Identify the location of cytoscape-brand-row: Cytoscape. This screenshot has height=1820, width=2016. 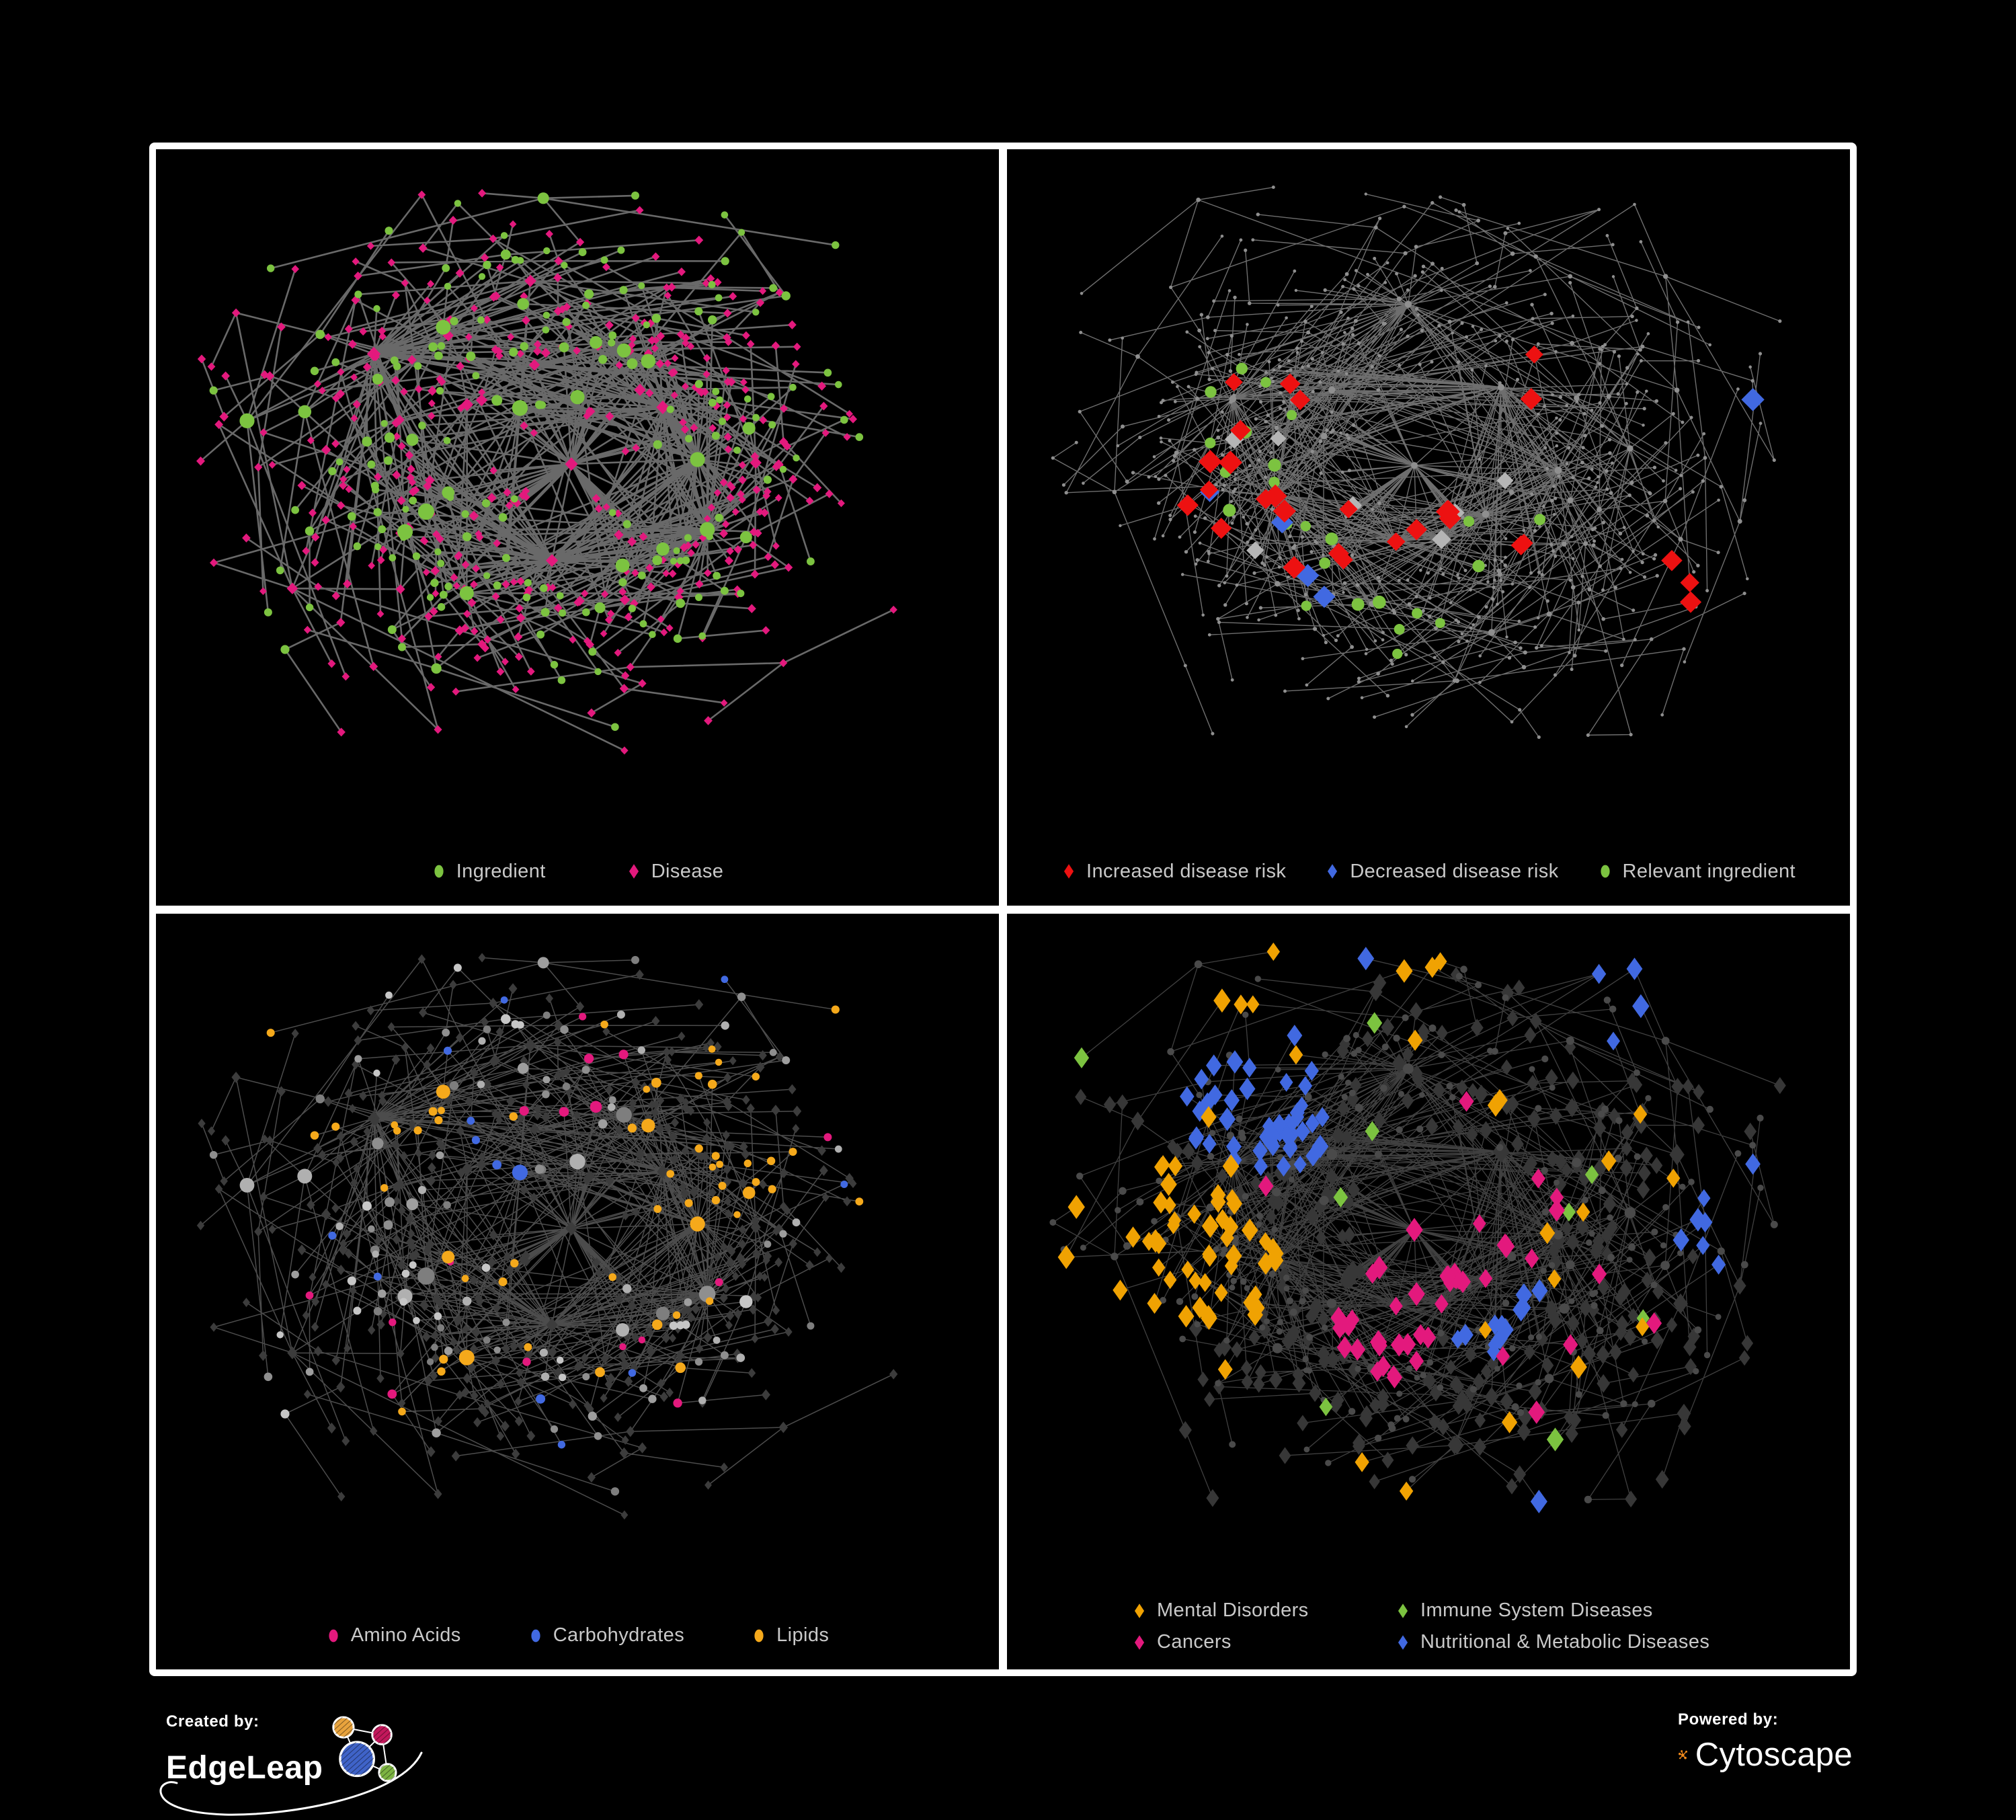
(1765, 1755).